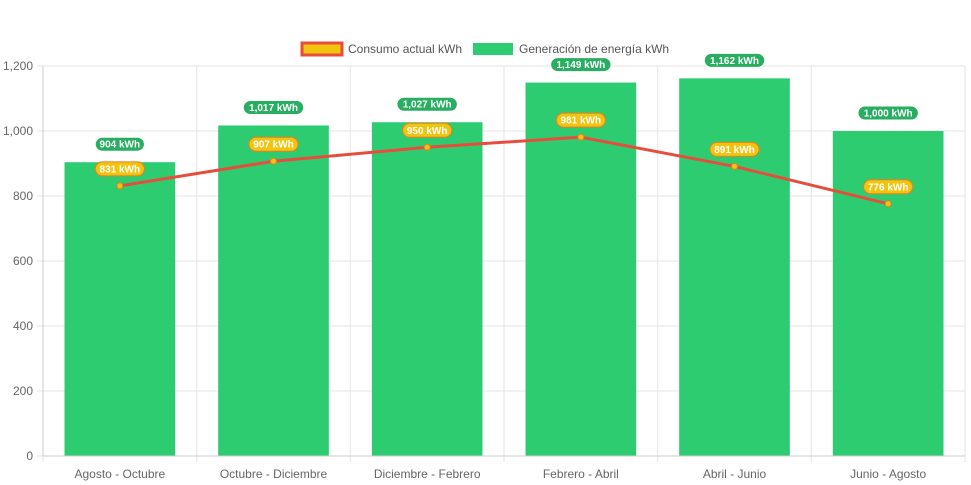  I want to click on generation-data-label: 1,000 kWh, so click(888, 113).